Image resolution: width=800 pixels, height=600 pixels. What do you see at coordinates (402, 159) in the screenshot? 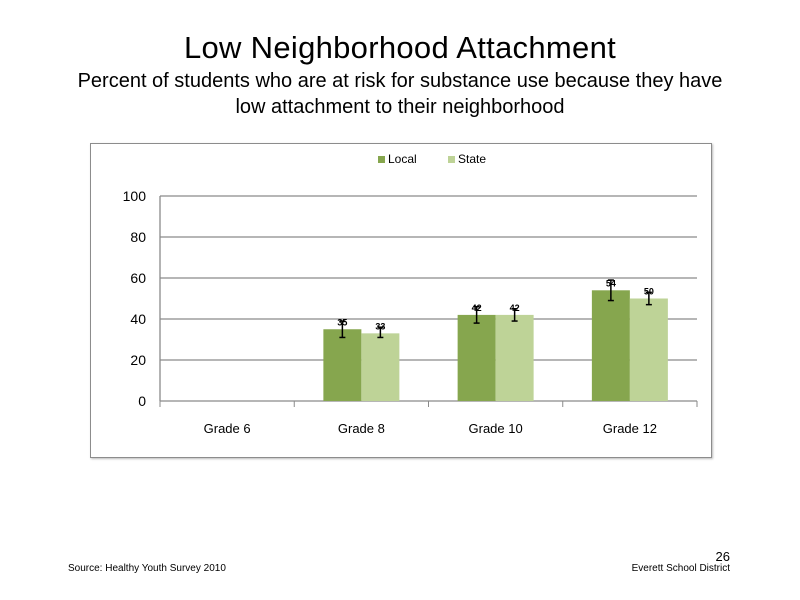
I see `legend-label: Local` at bounding box center [402, 159].